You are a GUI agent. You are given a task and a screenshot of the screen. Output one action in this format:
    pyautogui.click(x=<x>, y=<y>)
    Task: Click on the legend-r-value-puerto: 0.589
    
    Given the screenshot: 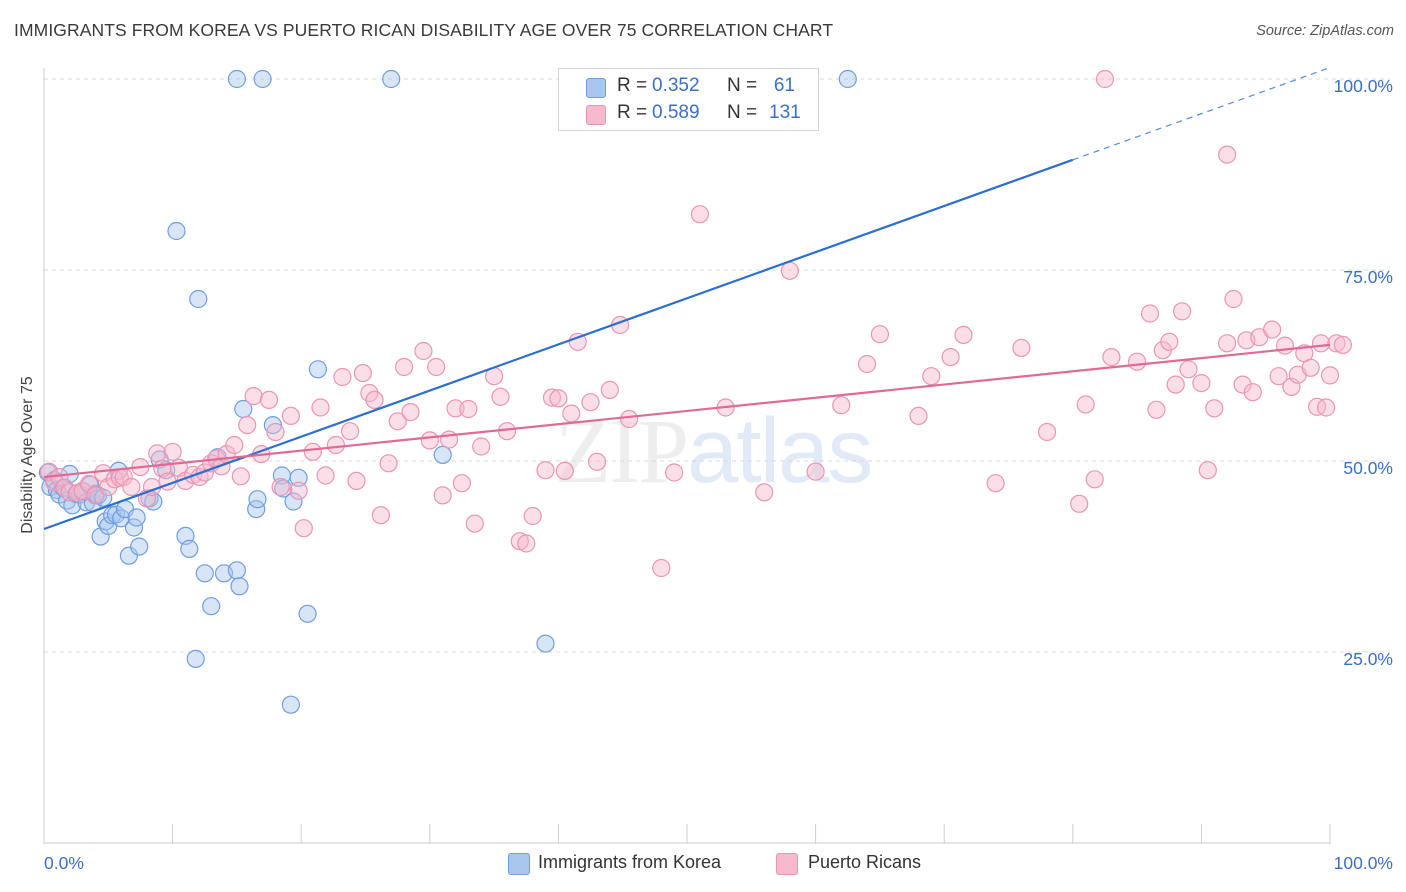 What is the action you would take?
    pyautogui.click(x=676, y=112)
    